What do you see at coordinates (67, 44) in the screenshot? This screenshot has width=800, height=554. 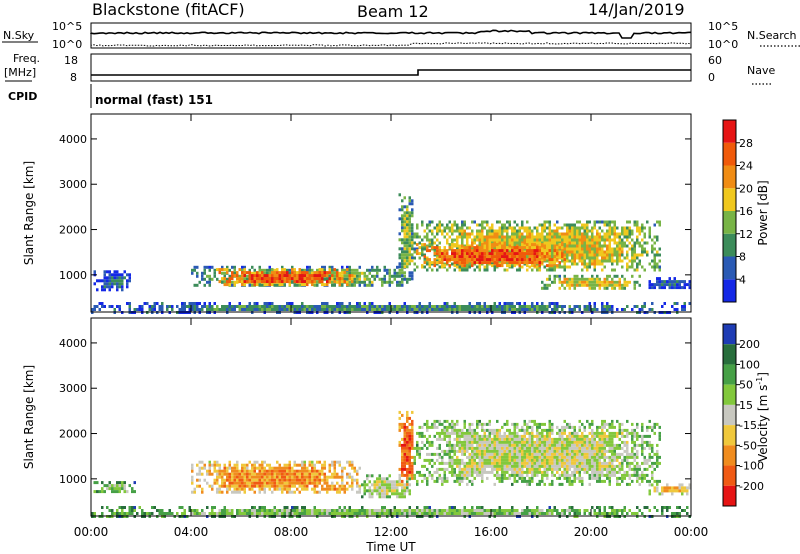 I see `nsky-bottom-tick: 10^0` at bounding box center [67, 44].